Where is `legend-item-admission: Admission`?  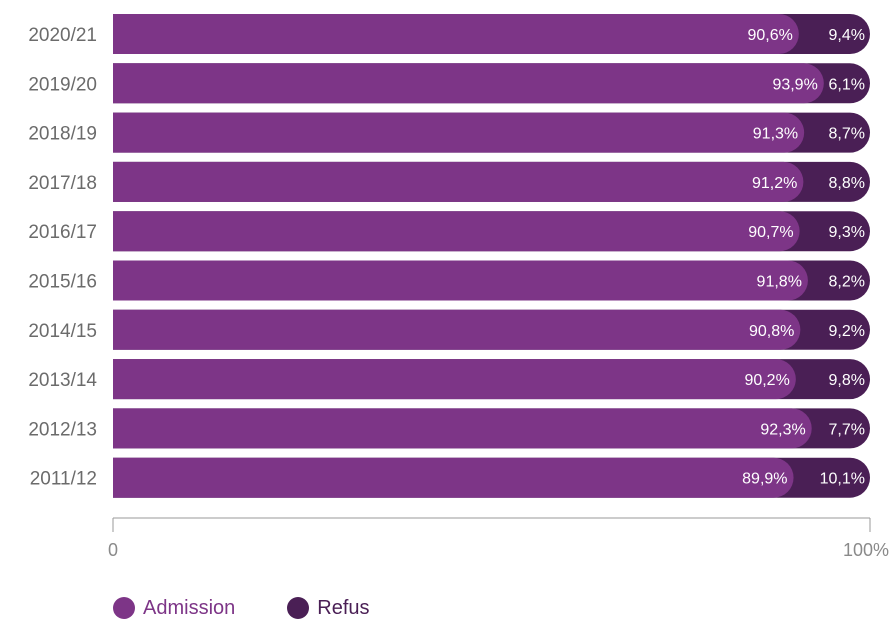
legend-item-admission: Admission is located at coordinates (174, 608).